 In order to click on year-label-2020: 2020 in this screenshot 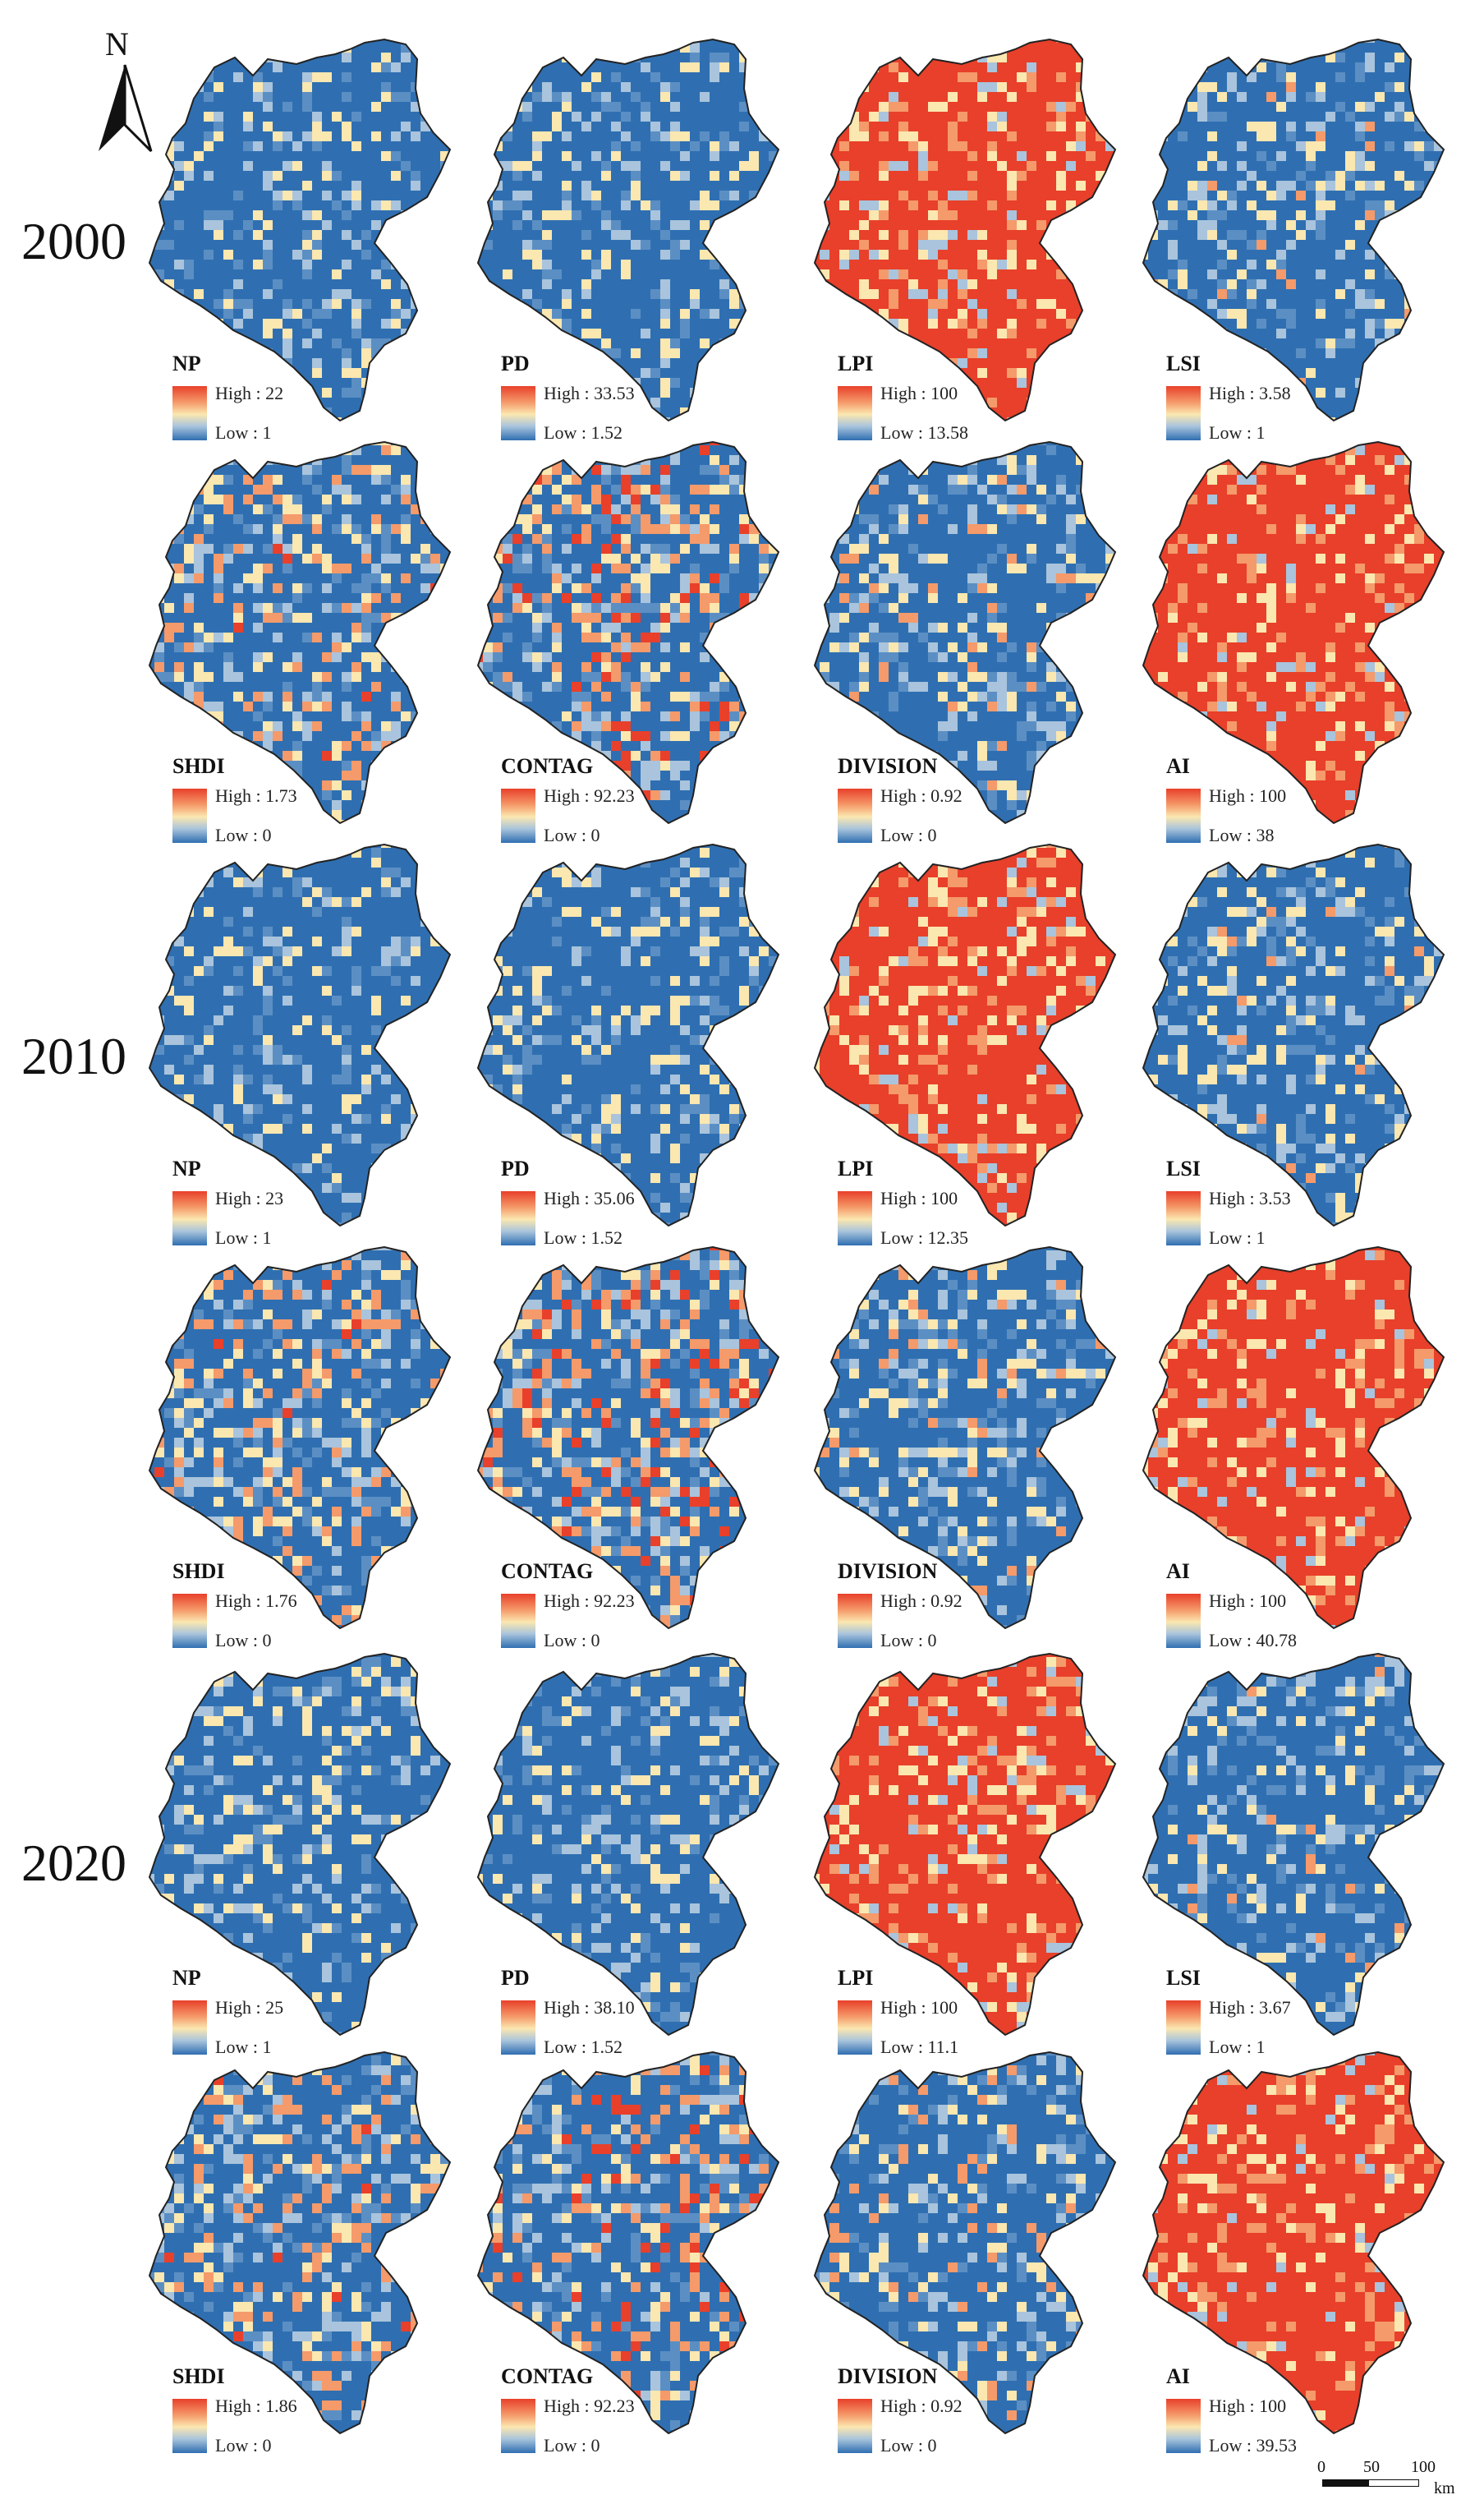, I will do `click(74, 1863)`.